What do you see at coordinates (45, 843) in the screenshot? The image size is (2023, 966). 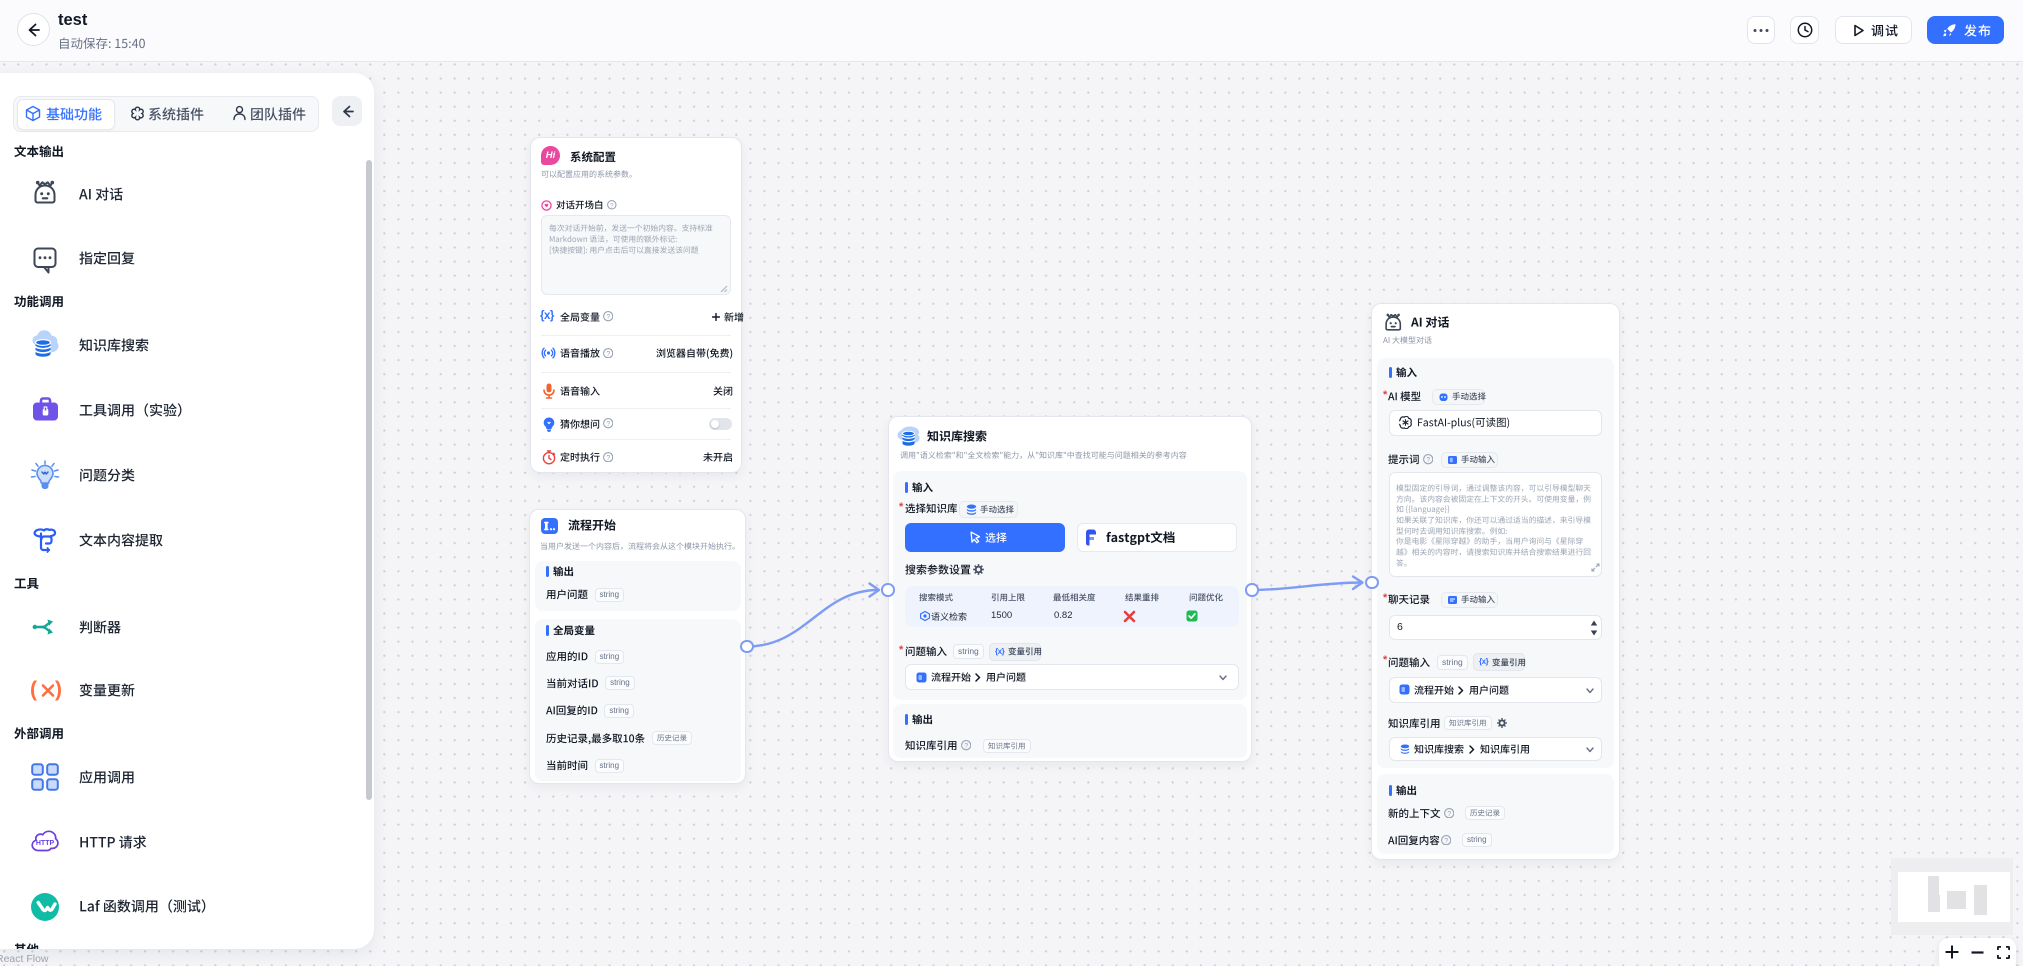 I see `svg-text: HTTP` at bounding box center [45, 843].